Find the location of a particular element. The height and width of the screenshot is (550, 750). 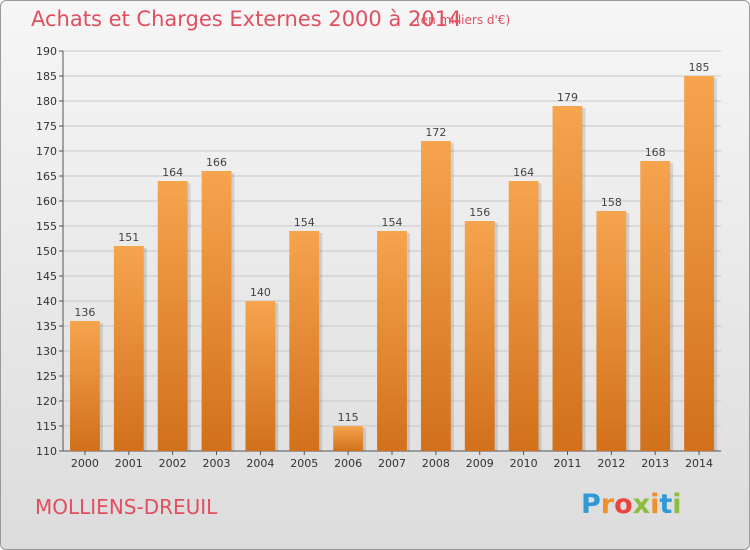

logo-letter: o is located at coordinates (623, 504).